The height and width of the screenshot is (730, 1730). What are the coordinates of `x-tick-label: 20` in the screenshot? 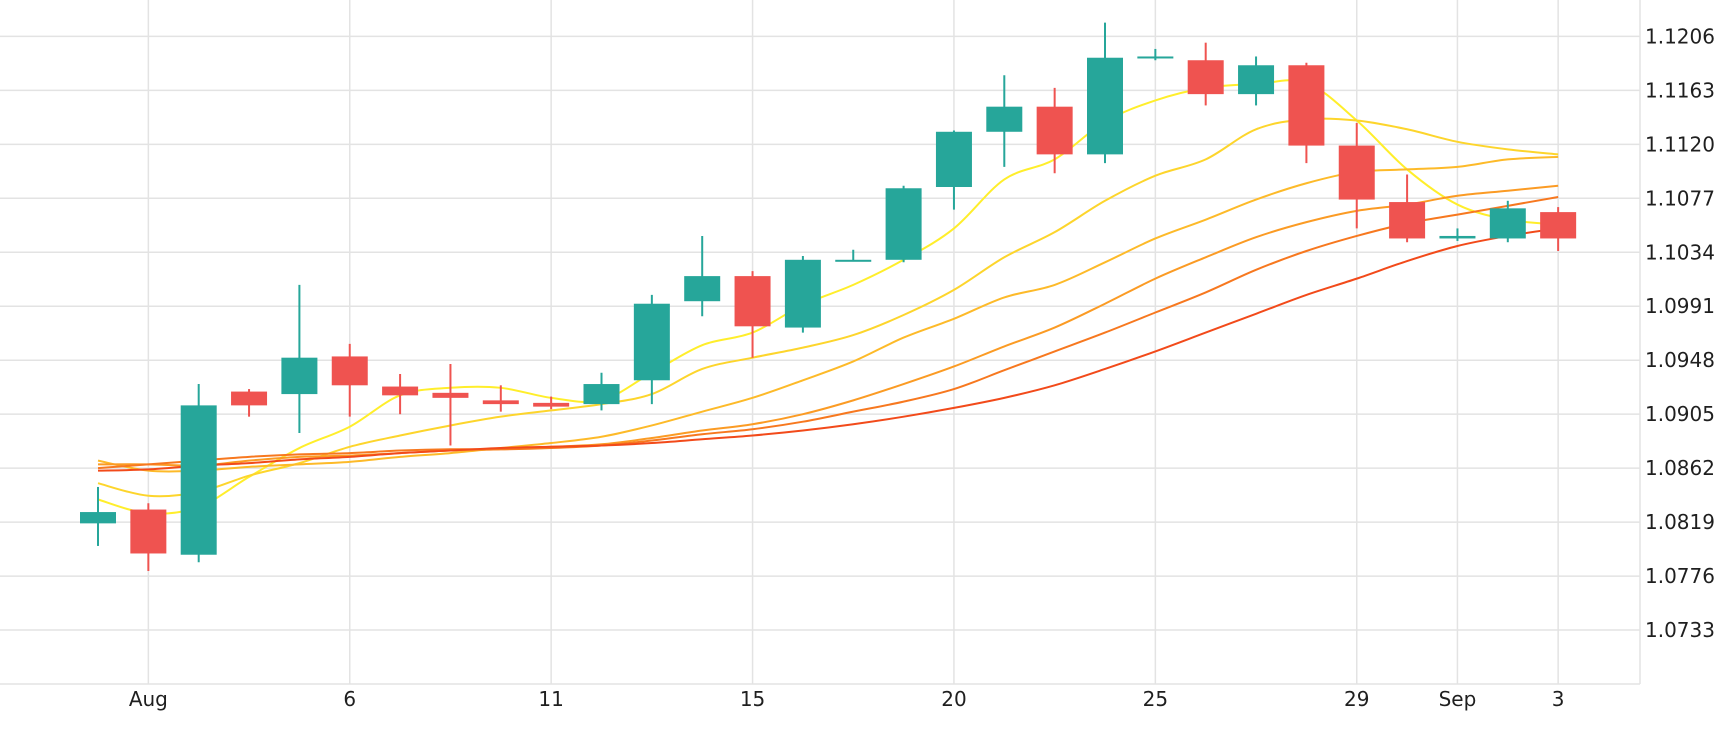 It's located at (953, 699).